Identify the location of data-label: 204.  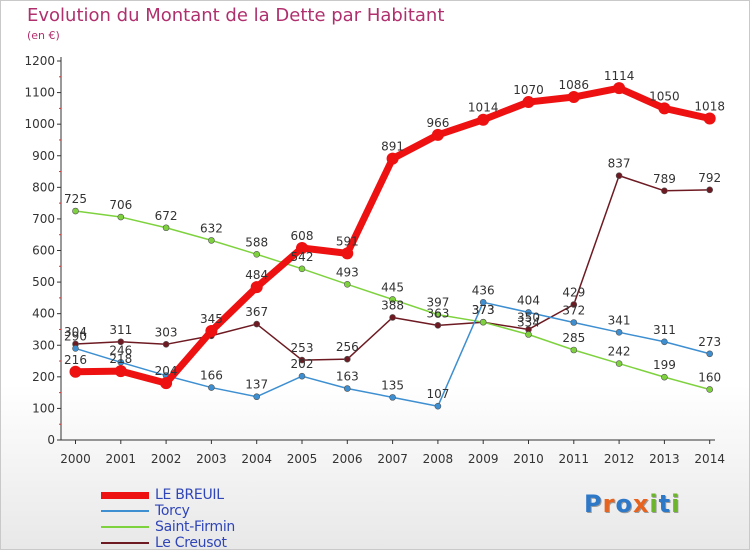
(166, 371).